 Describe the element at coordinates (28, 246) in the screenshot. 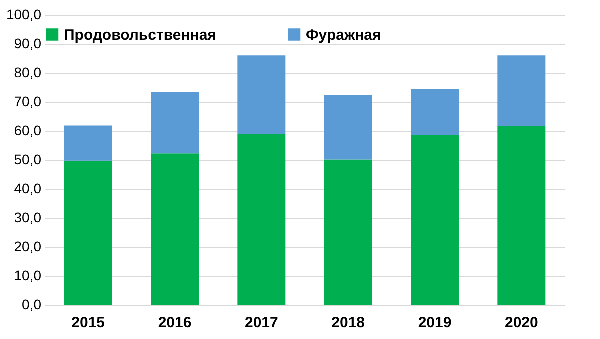

I see `y-tick-label: 20,0` at that location.